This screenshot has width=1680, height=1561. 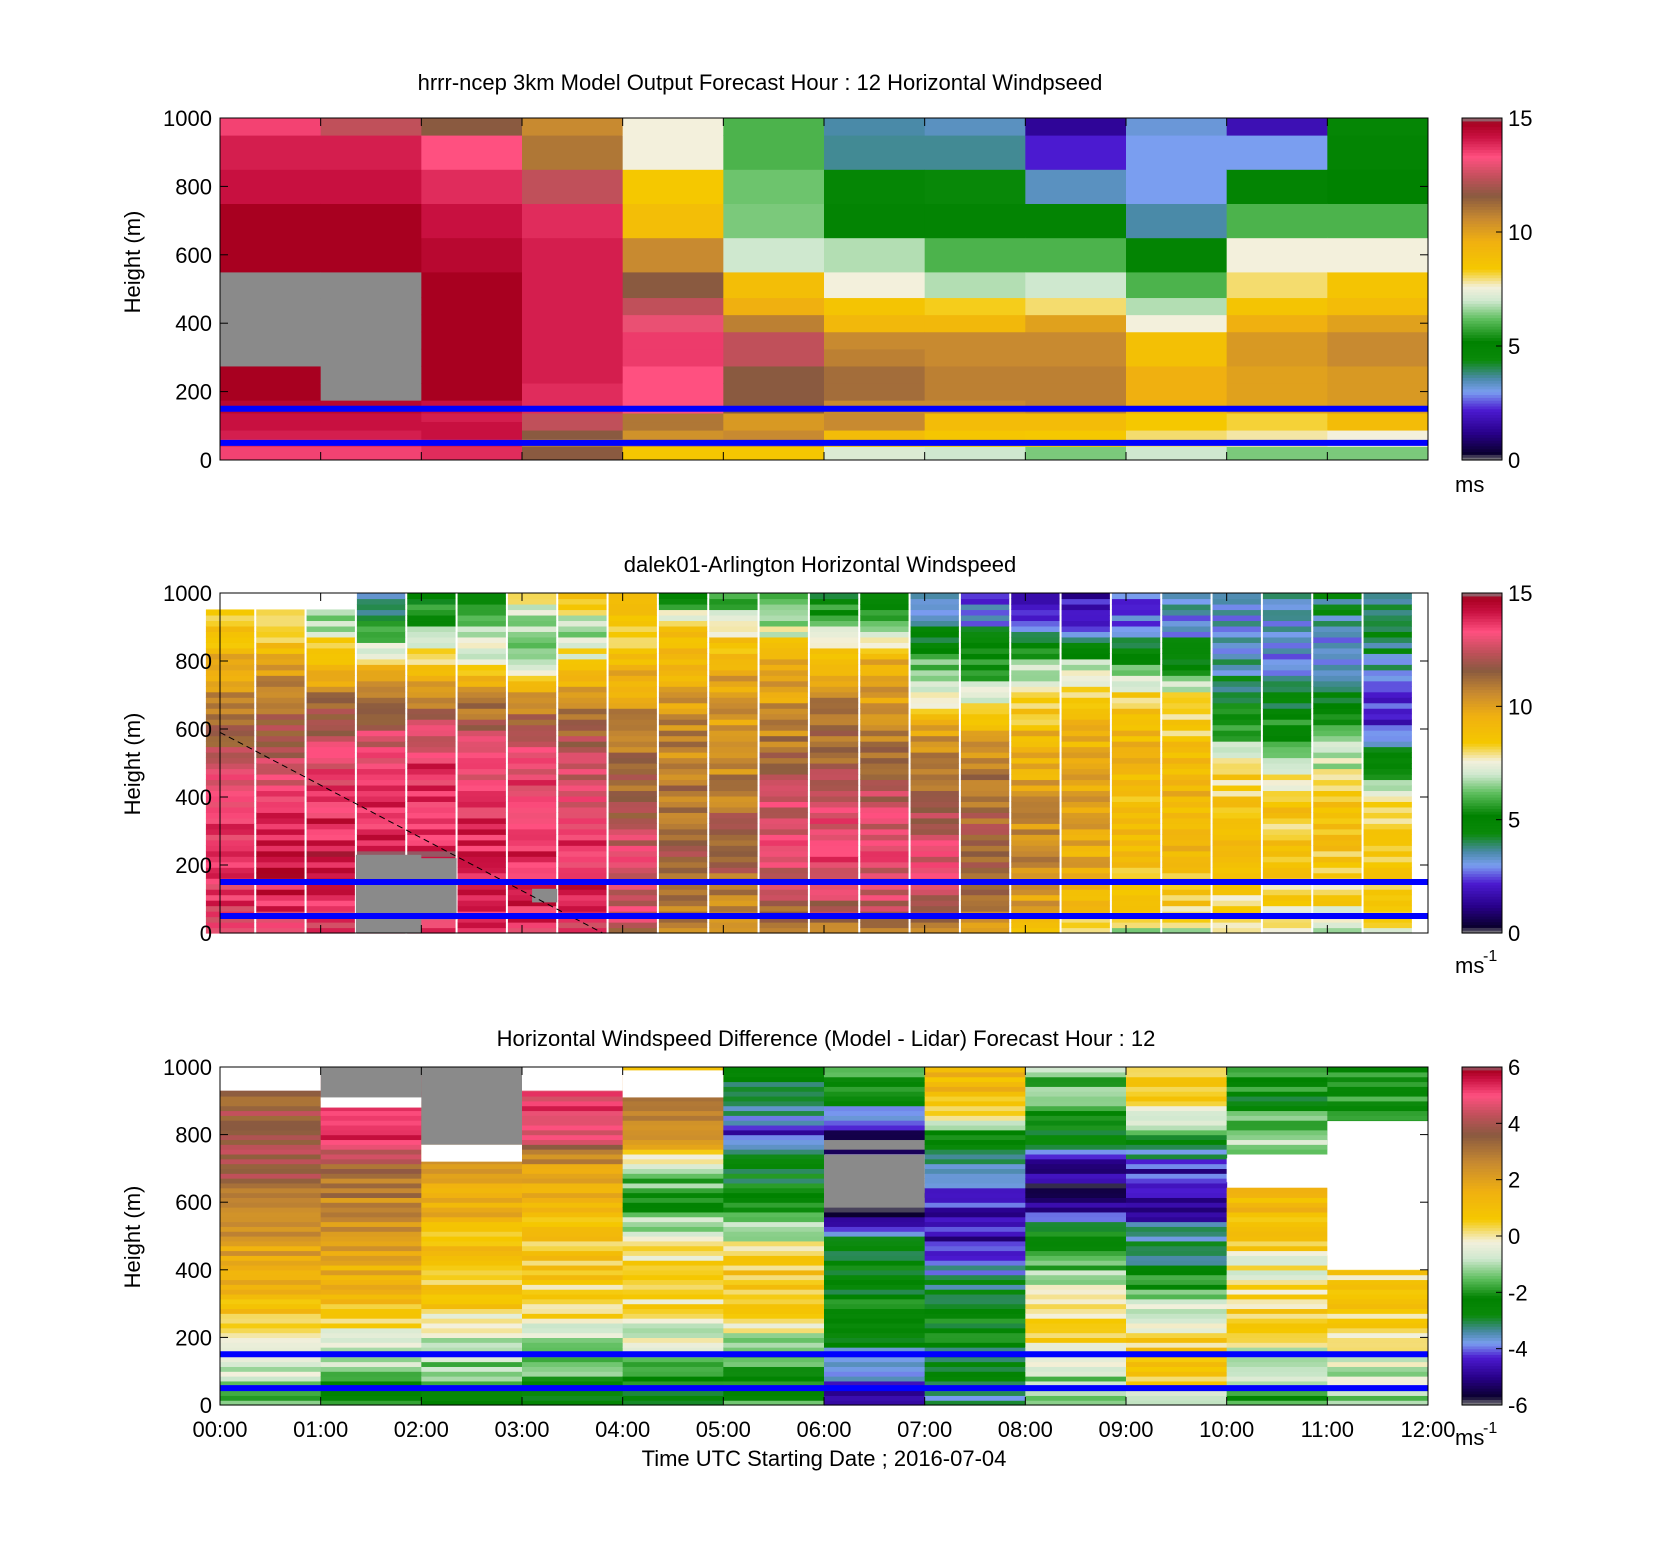 I want to click on y-tick-label: 800, so click(x=193, y=1135).